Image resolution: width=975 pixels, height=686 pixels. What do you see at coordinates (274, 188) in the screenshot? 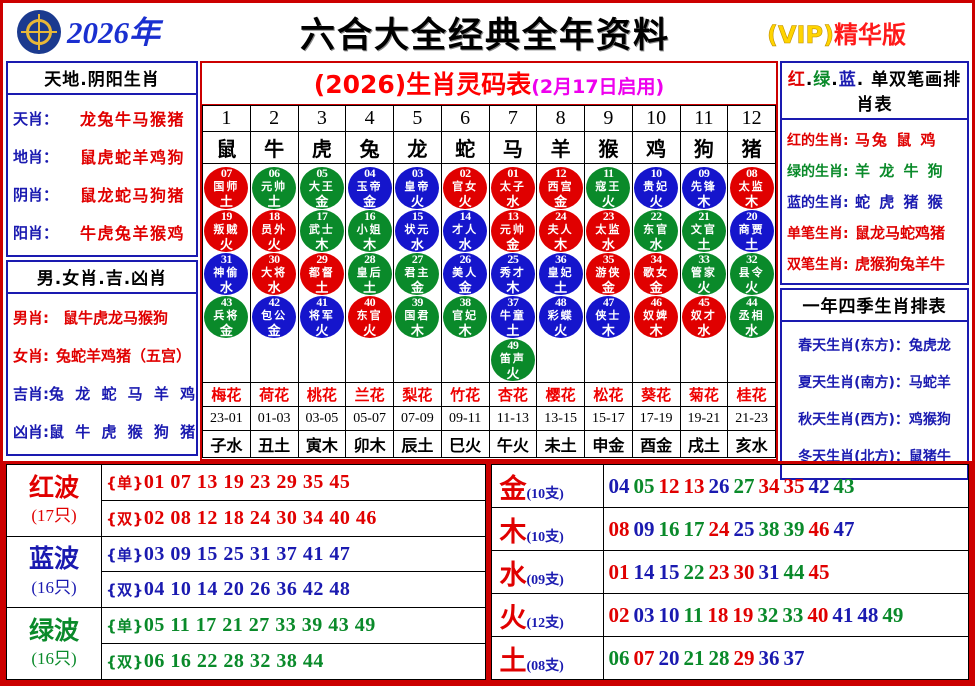
I see `lottery-ball: 06 元帅土` at bounding box center [274, 188].